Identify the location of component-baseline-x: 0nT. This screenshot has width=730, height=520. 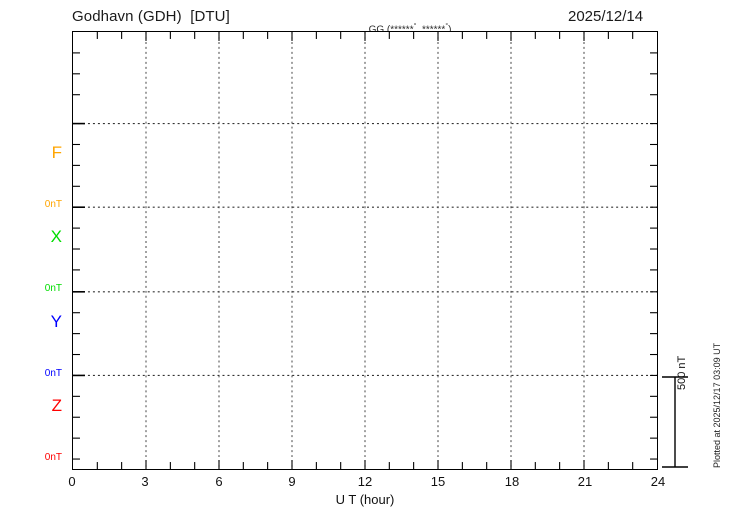
(53, 288).